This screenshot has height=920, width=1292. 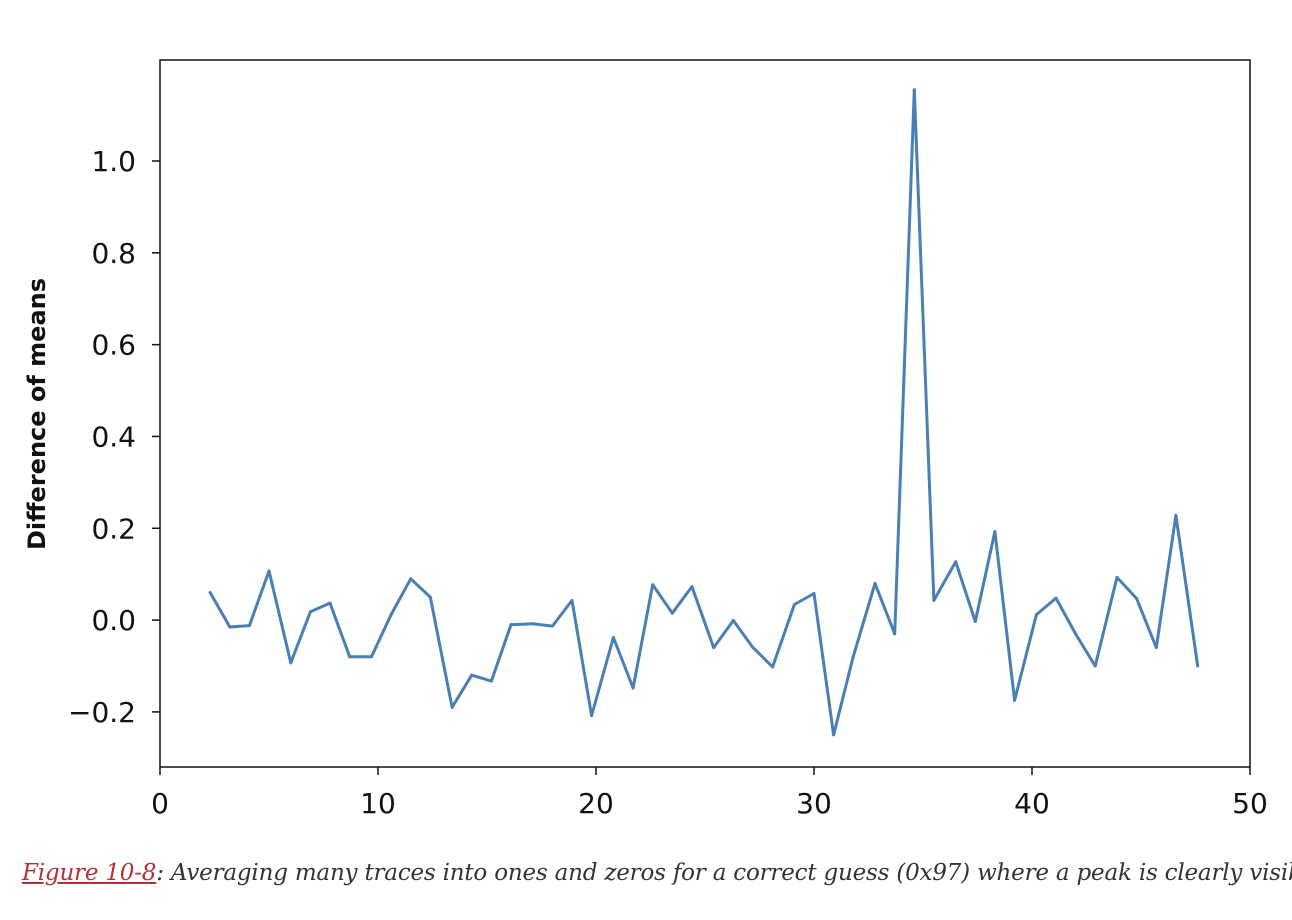 I want to click on x-tick-label: 10, so click(x=378, y=803).